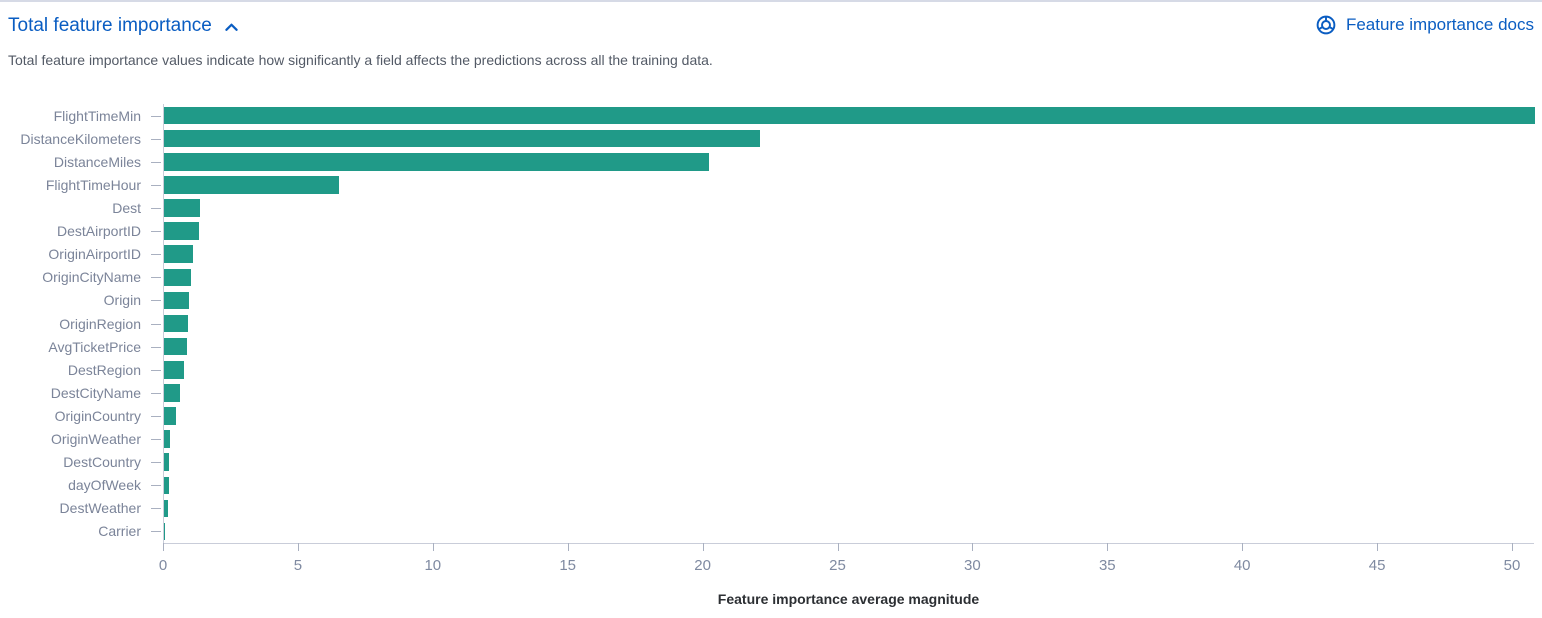 The image size is (1542, 618). I want to click on x-tick-label: 50, so click(1512, 565).